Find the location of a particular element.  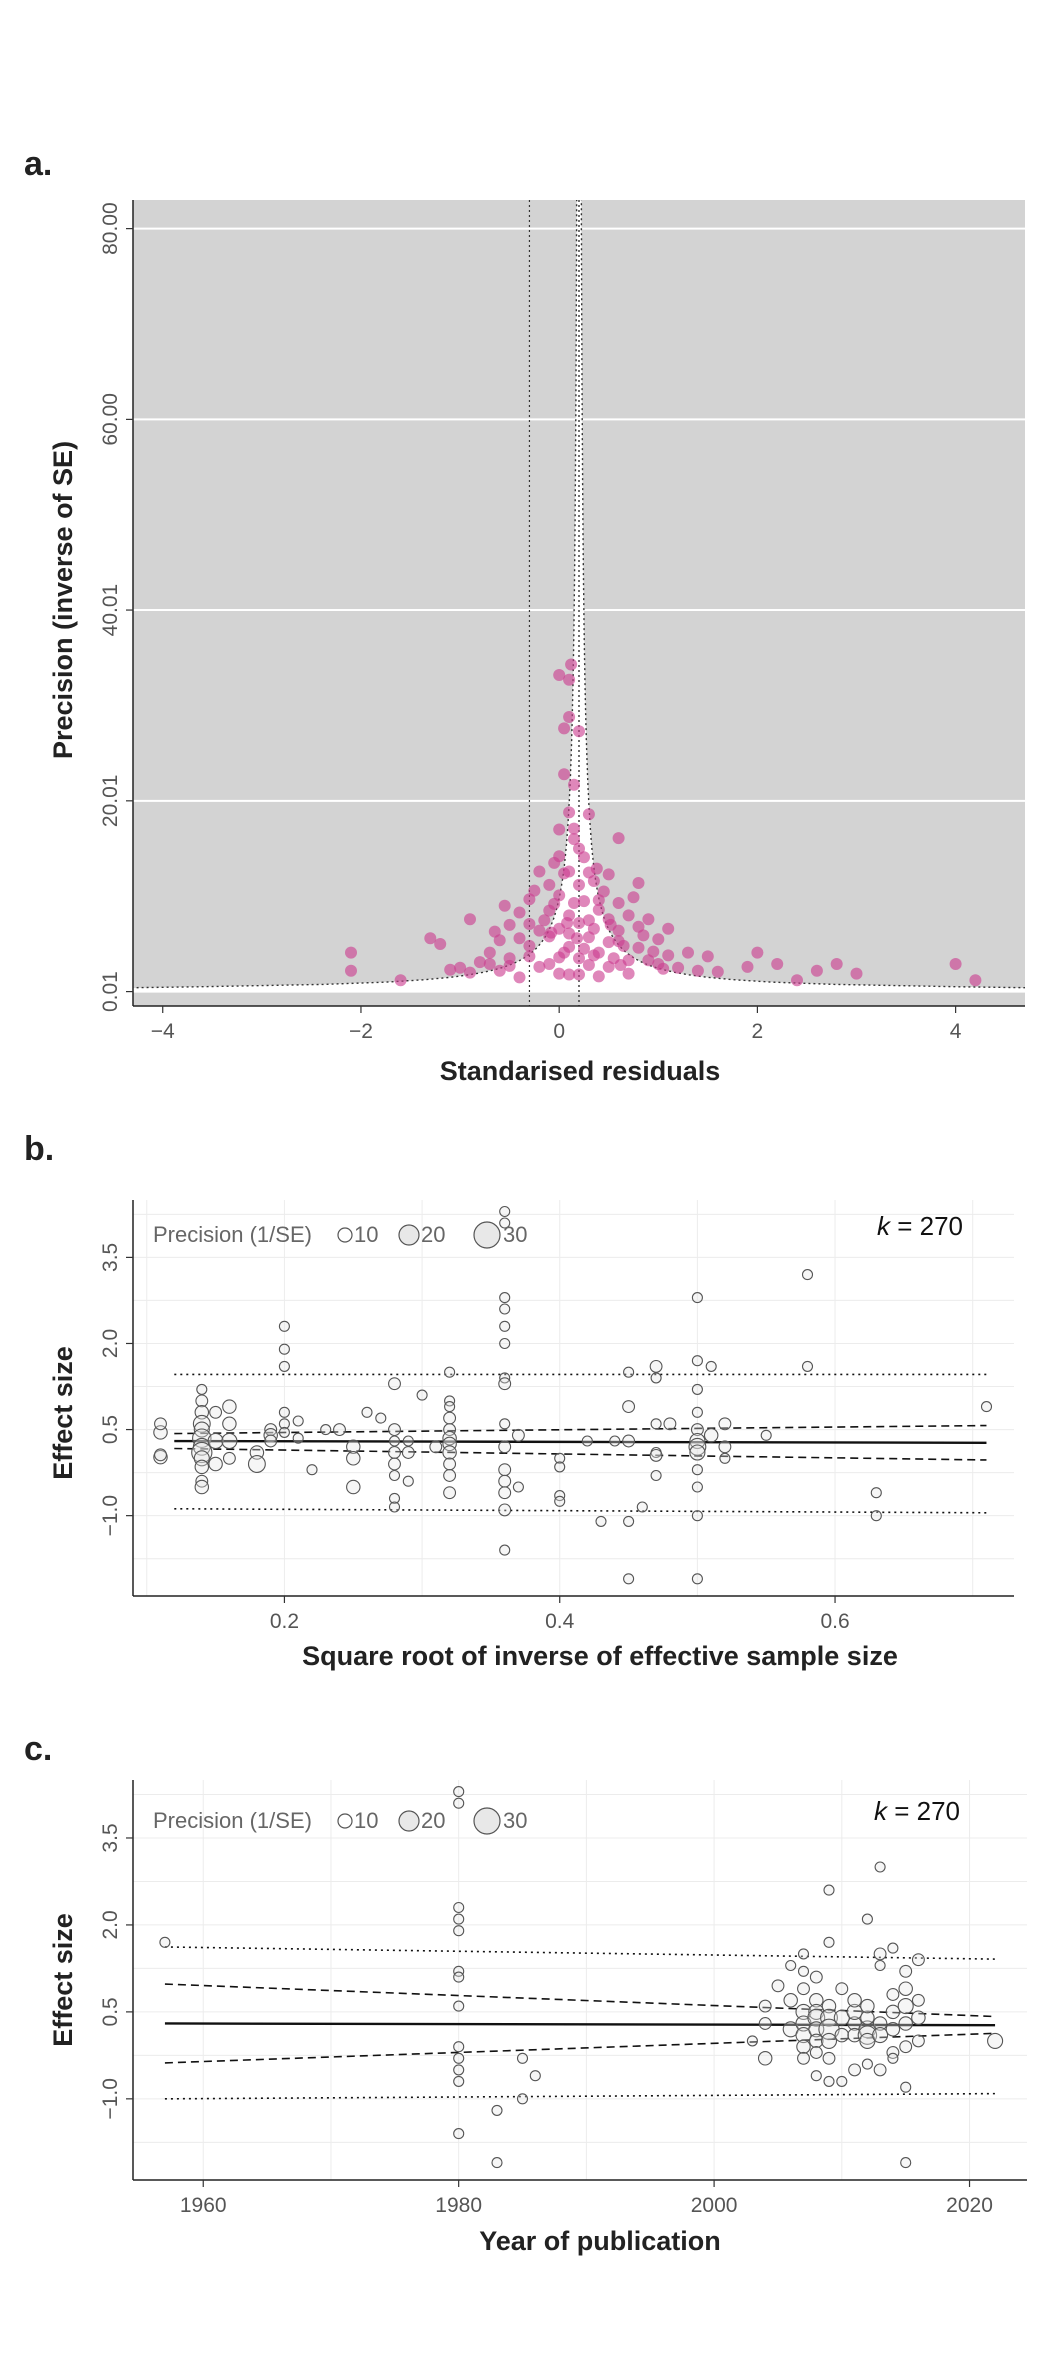

panel-a-y-title: Precision (inverse of SE) is located at coordinates (63, 600).